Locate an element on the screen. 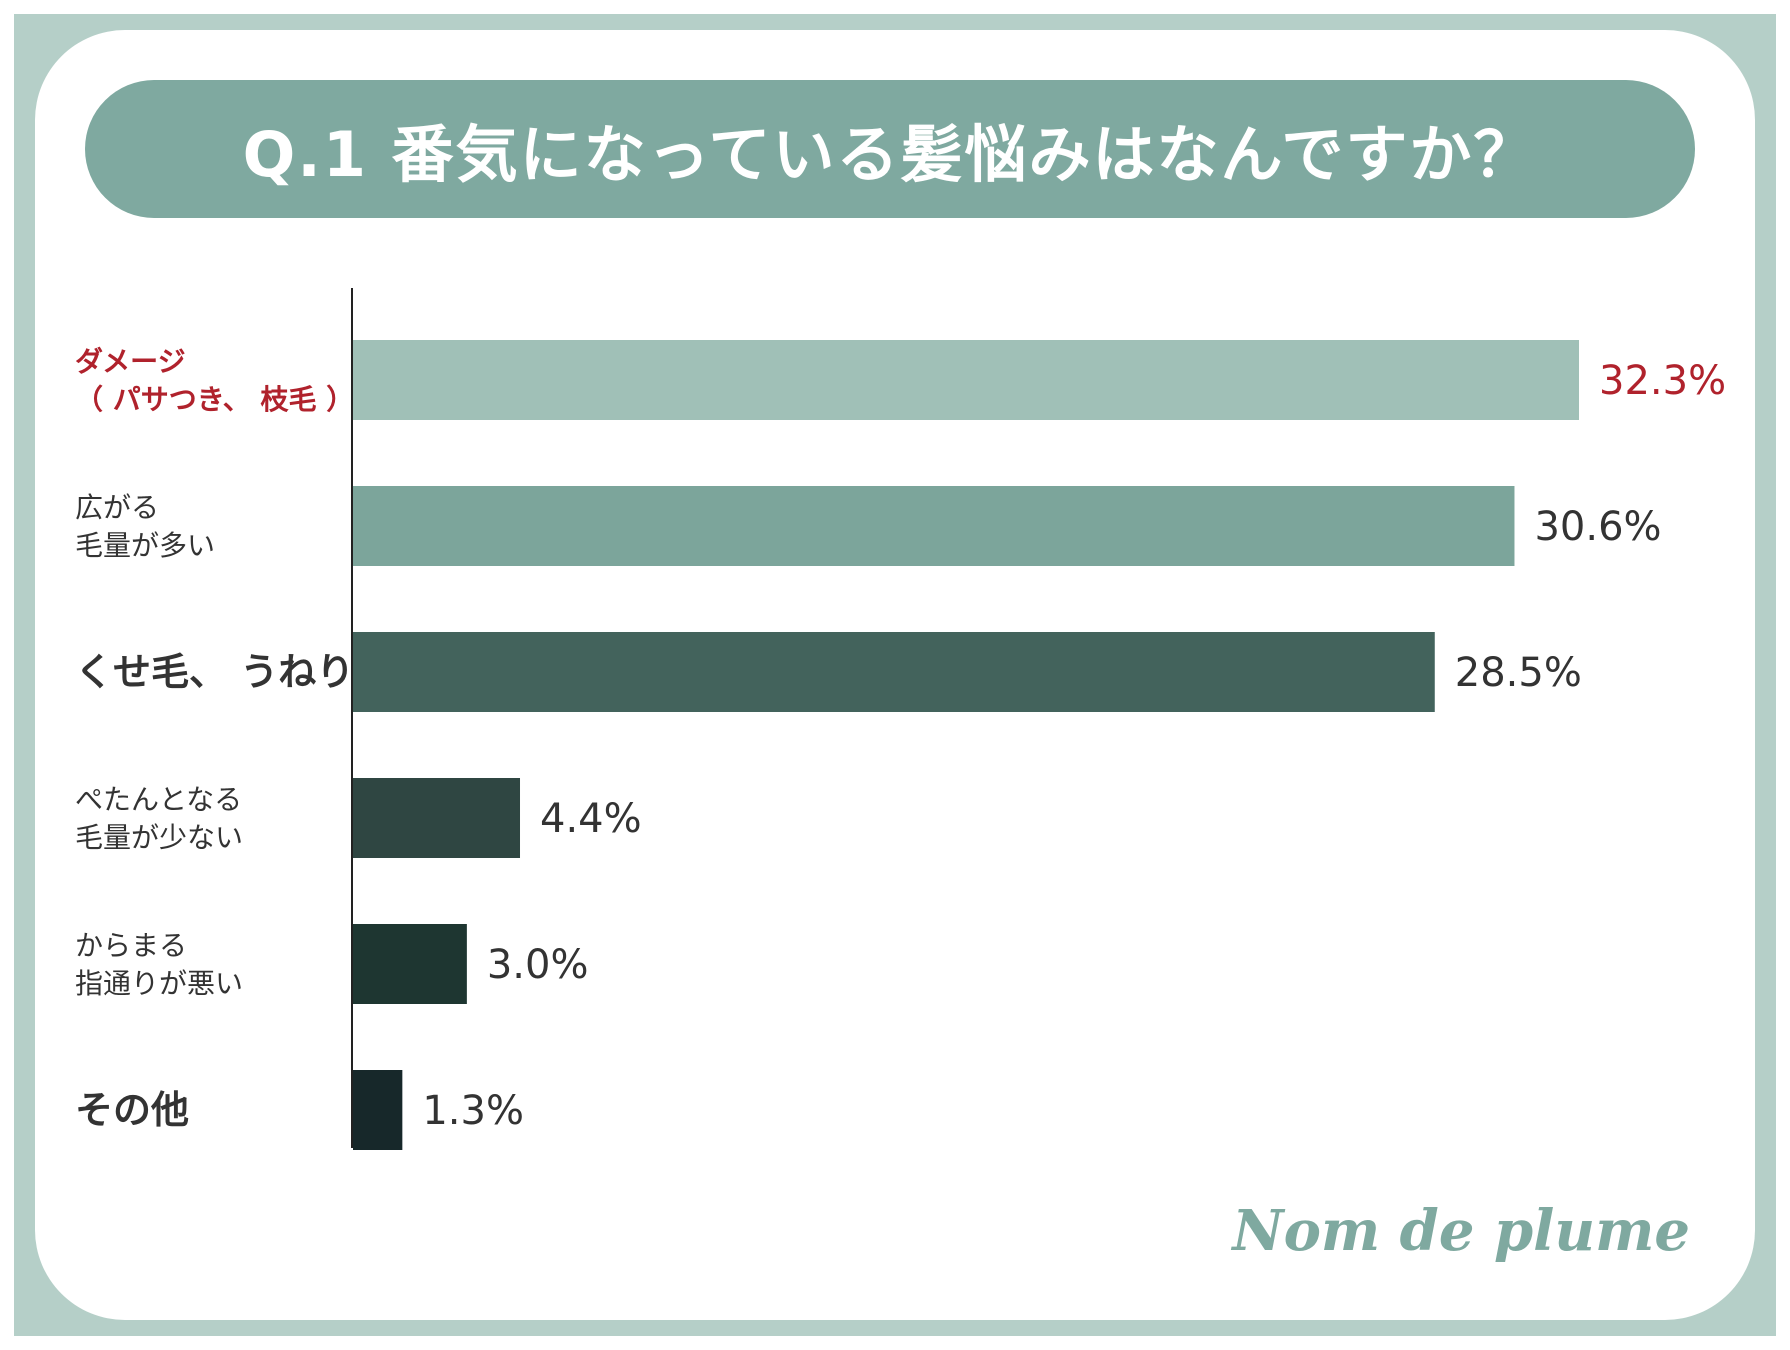  value-label-2: 28.5% is located at coordinates (1518, 673).